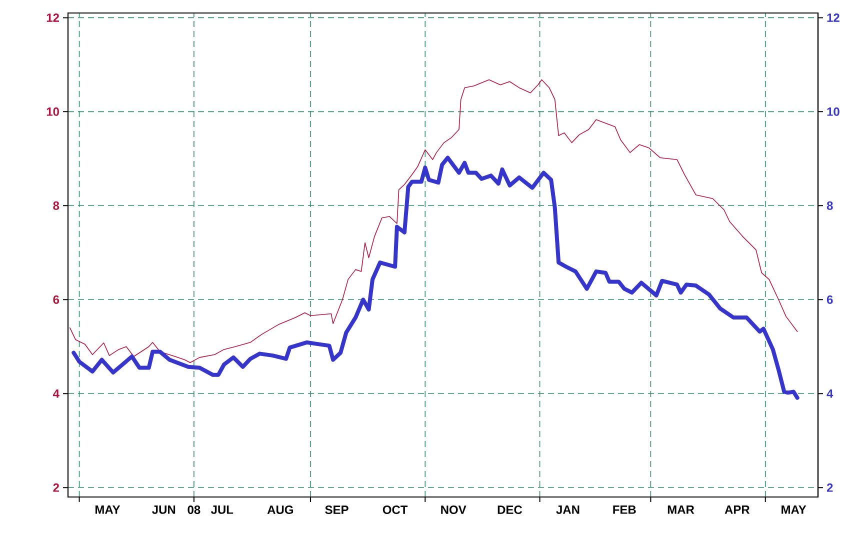  I want to click on y-tick-label: 8, so click(56, 205).